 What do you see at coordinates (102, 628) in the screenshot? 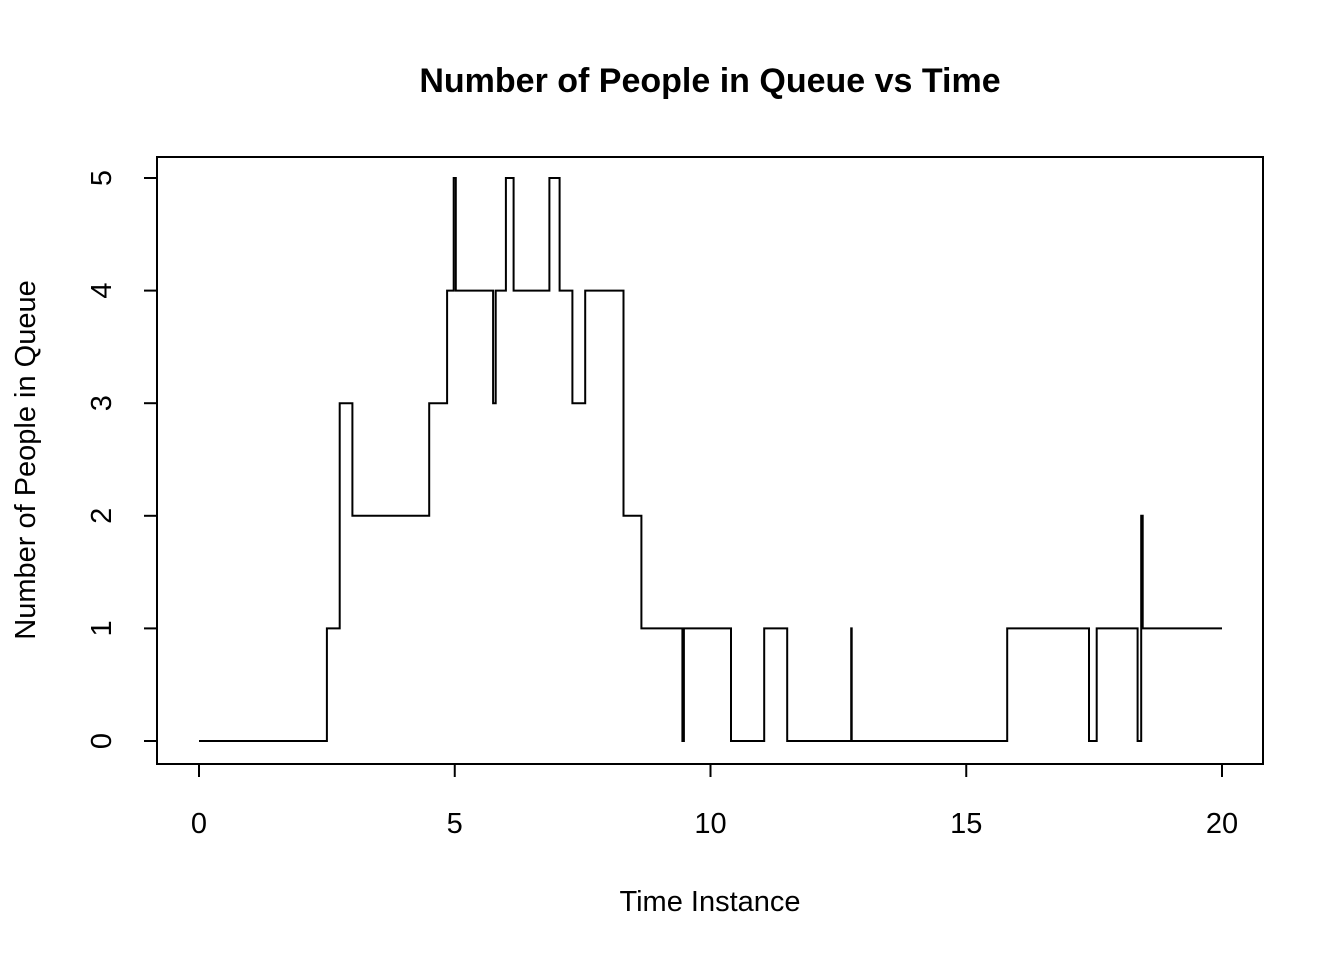
I see `y-tick-label: 1` at bounding box center [102, 628].